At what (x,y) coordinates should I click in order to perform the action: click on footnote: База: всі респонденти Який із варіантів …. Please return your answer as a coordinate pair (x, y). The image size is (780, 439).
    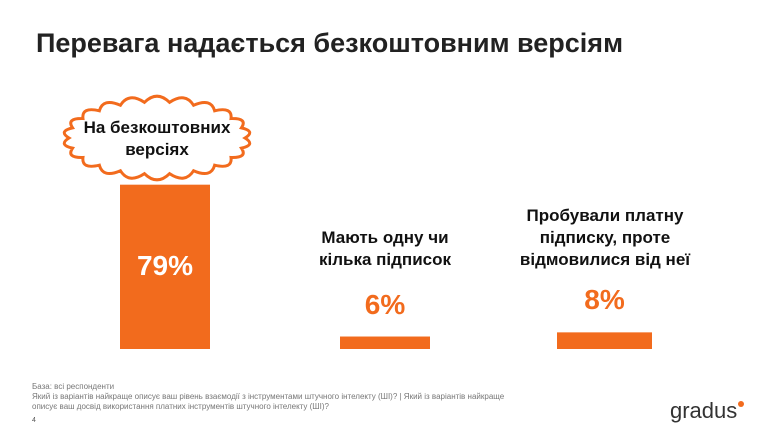
    Looking at the image, I should click on (277, 397).